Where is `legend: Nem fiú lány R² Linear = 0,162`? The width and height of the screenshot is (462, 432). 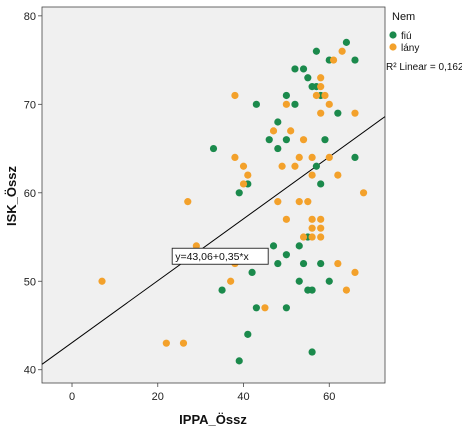
legend: Nem fiú lány R² Linear = 0,162 is located at coordinates (424, 42).